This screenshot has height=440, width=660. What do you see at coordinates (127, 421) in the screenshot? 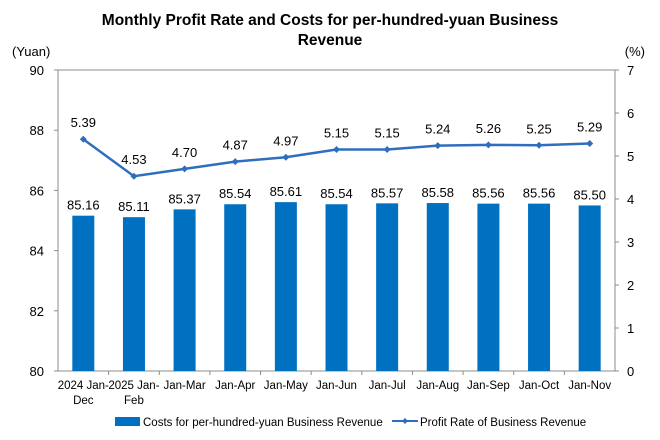
I see `legend-swatch-costs` at bounding box center [127, 421].